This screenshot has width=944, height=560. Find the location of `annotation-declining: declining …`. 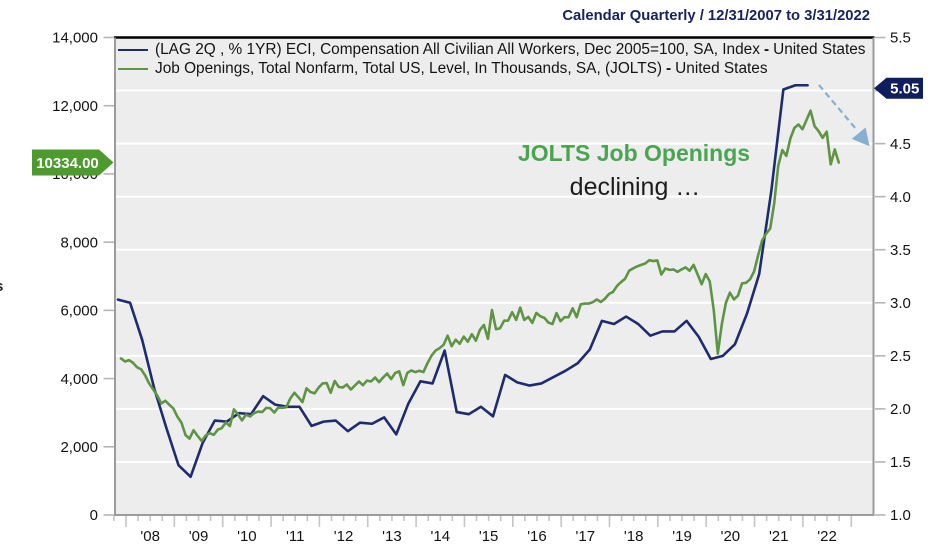

annotation-declining: declining … is located at coordinates (635, 187).